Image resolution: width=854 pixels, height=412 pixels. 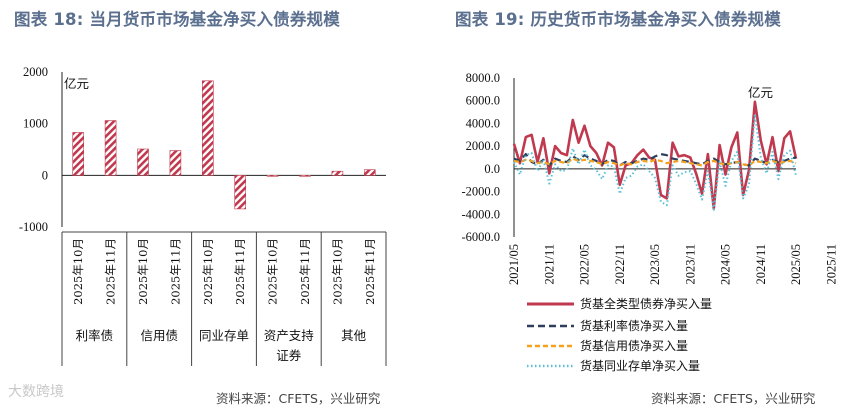 I want to click on watermark-text: 大数跨境, so click(x=36, y=392).